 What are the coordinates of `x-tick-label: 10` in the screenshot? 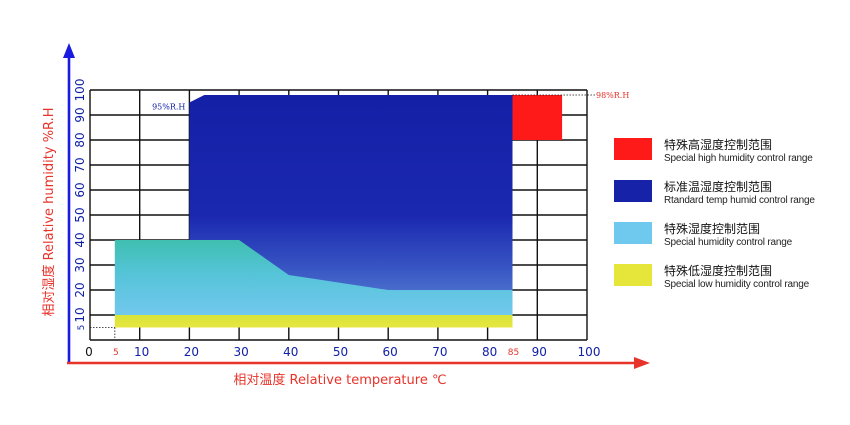 It's located at (141, 352).